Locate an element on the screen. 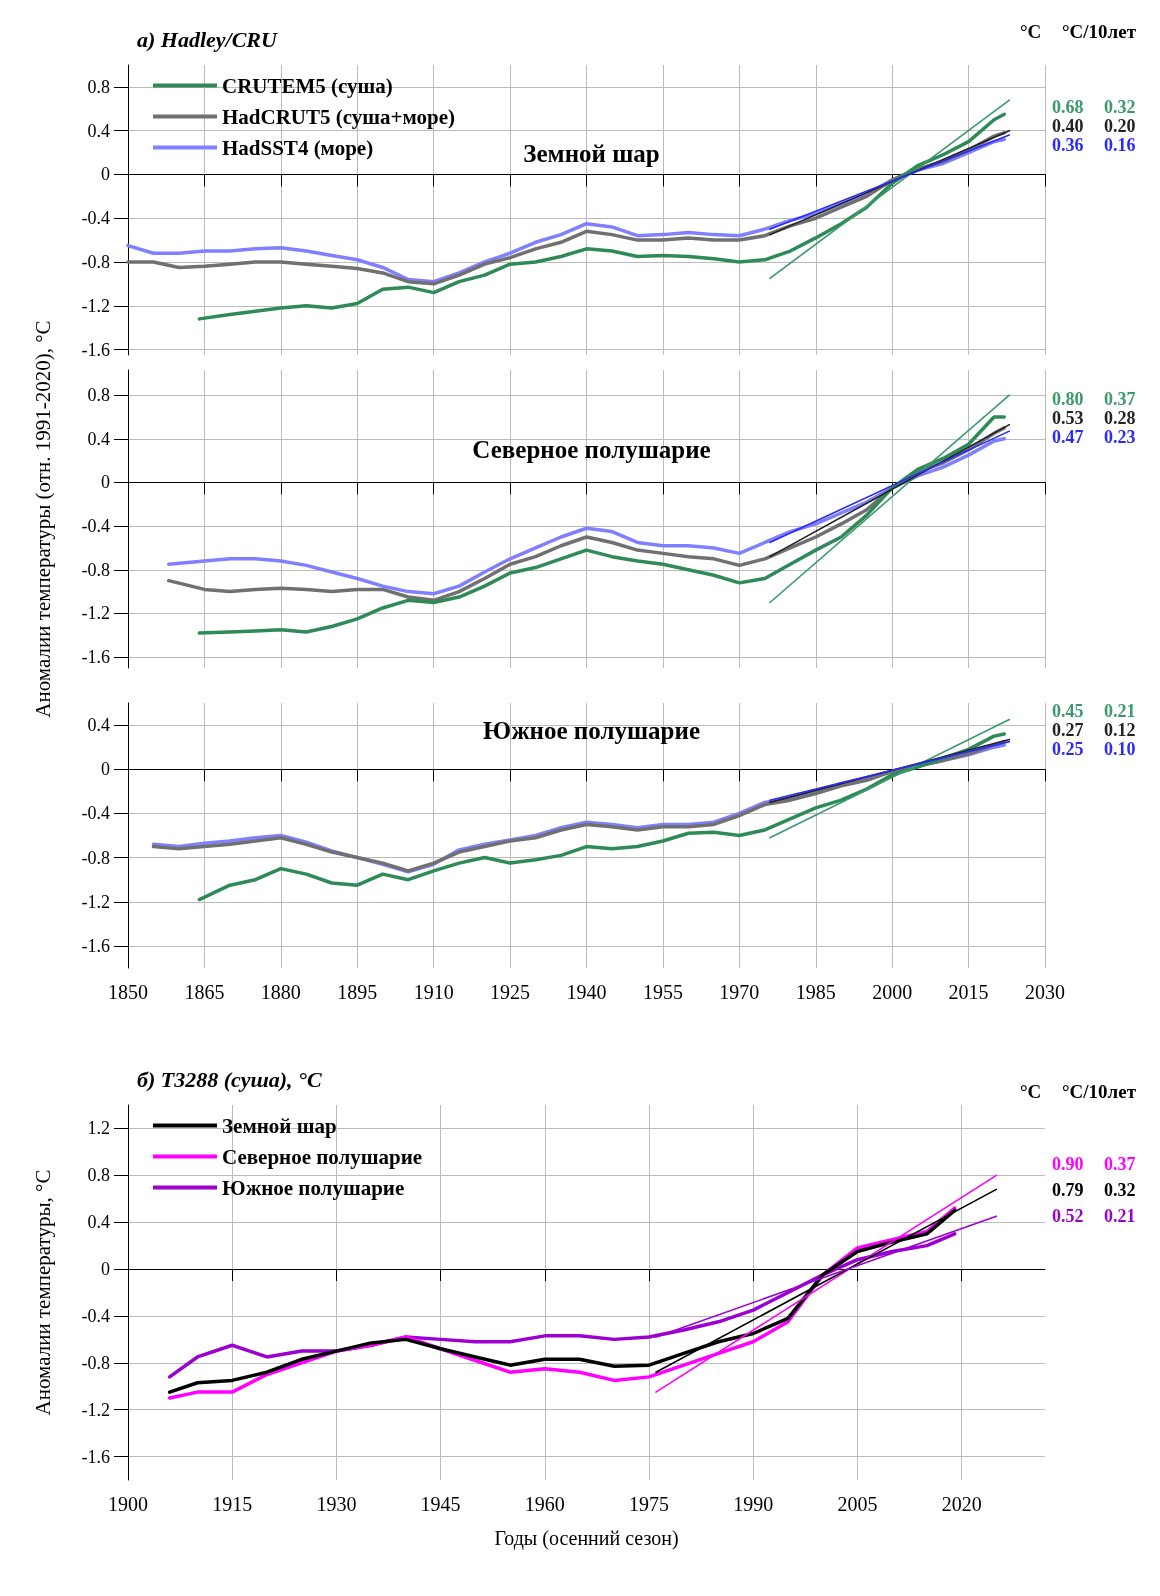 The width and height of the screenshot is (1160, 1596). text: 0.53 is located at coordinates (1068, 418).